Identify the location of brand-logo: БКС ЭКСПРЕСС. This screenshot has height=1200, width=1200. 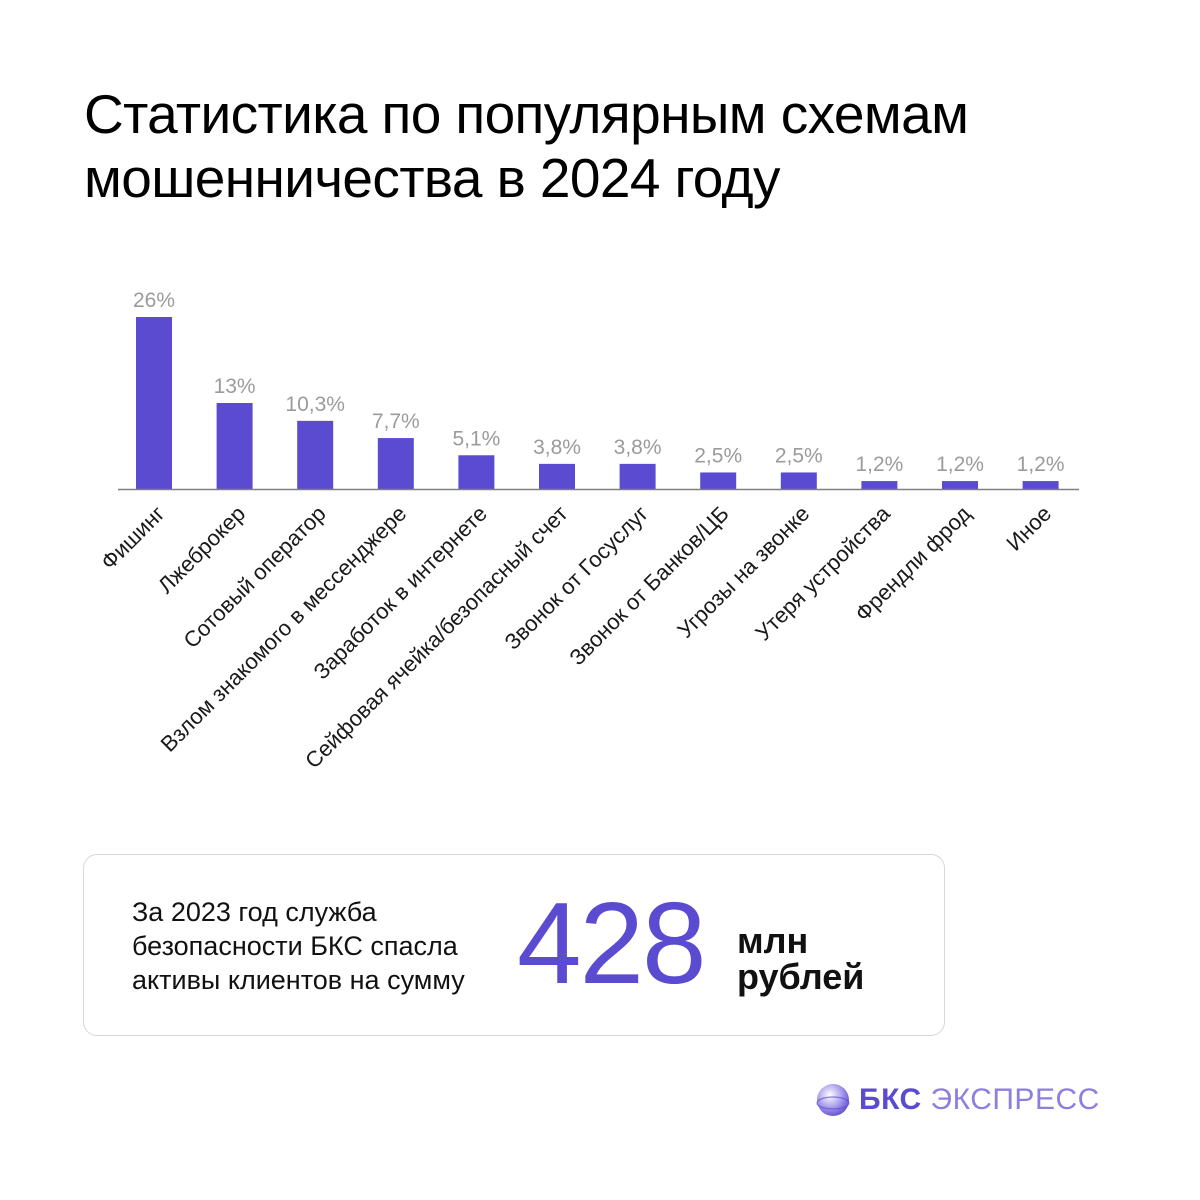
(957, 1100).